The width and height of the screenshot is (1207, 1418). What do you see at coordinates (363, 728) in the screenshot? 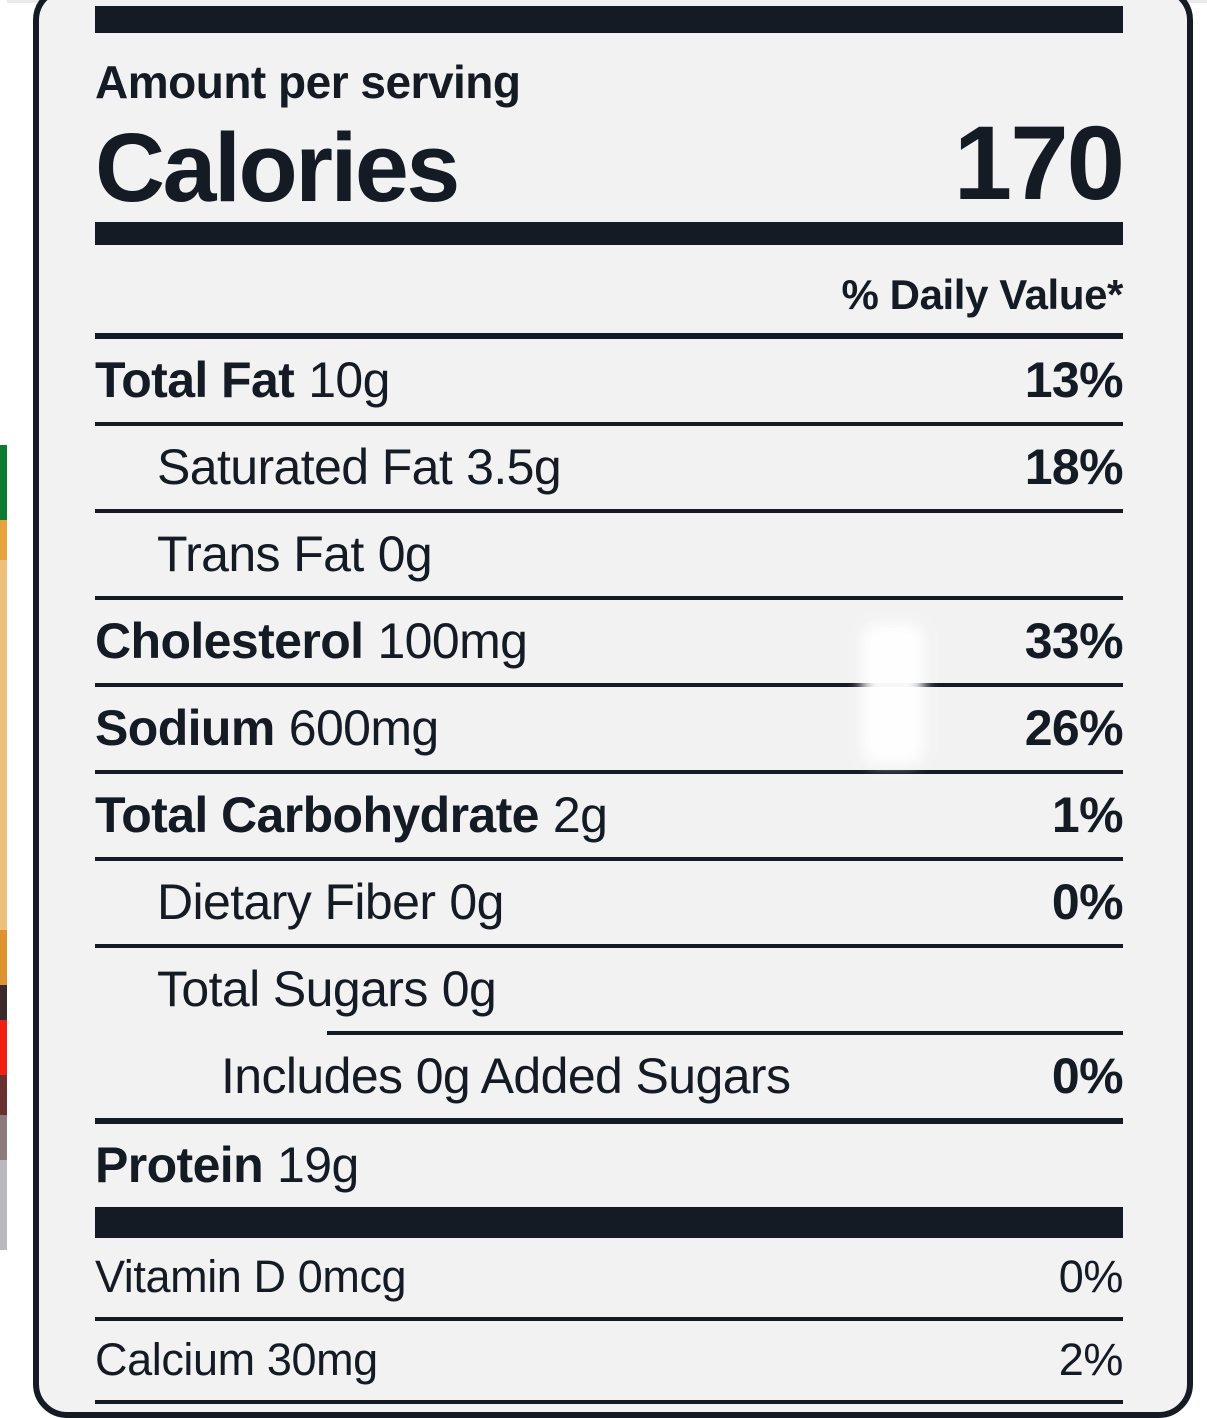
I see `nutrient-amount: 600mg` at bounding box center [363, 728].